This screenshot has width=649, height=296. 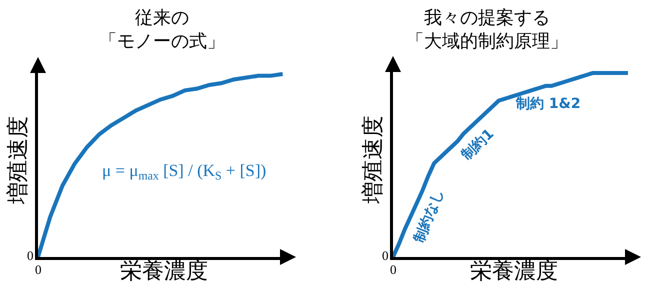 What do you see at coordinates (548, 104) in the screenshot?
I see `annotation: 制約 1&2` at bounding box center [548, 104].